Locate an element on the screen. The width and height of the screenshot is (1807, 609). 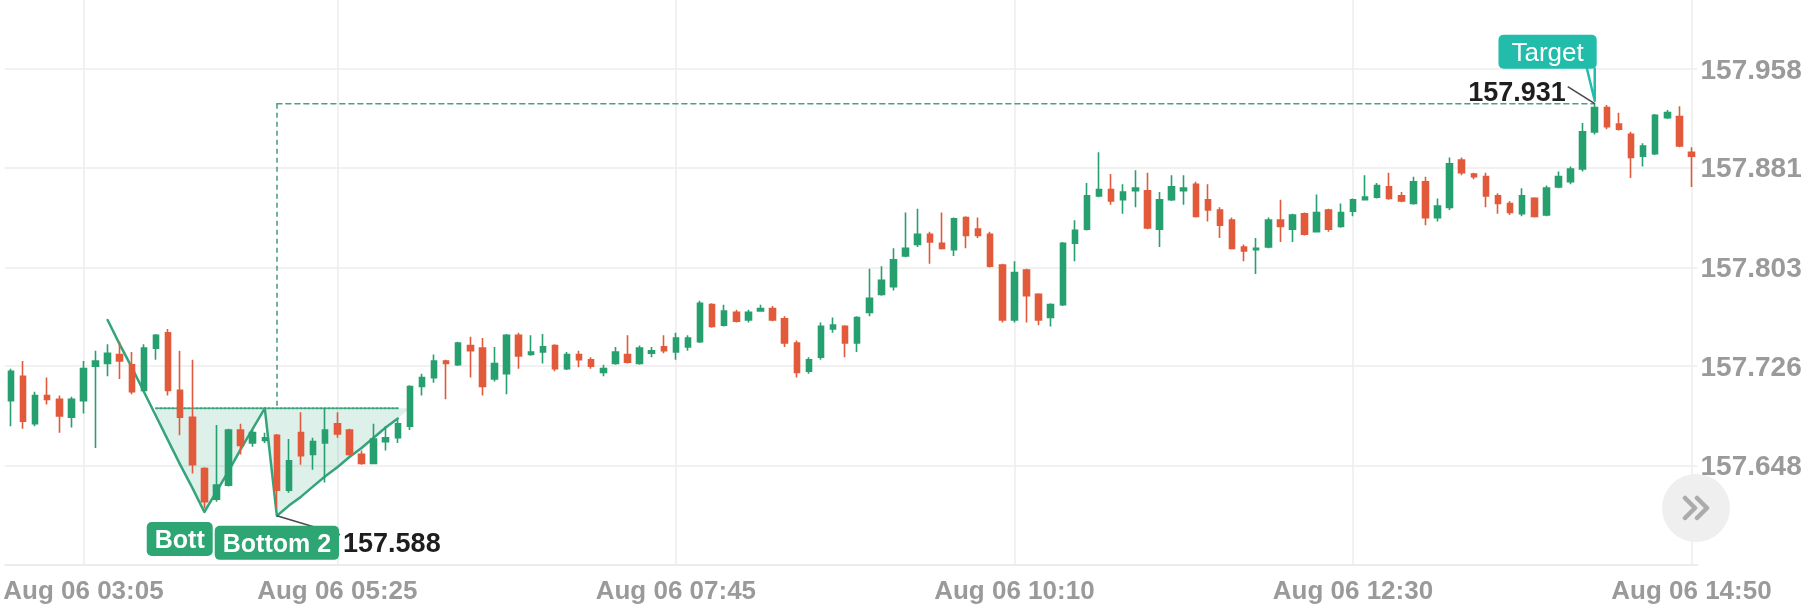
y-tick-label: 157.726 is located at coordinates (1751, 366).